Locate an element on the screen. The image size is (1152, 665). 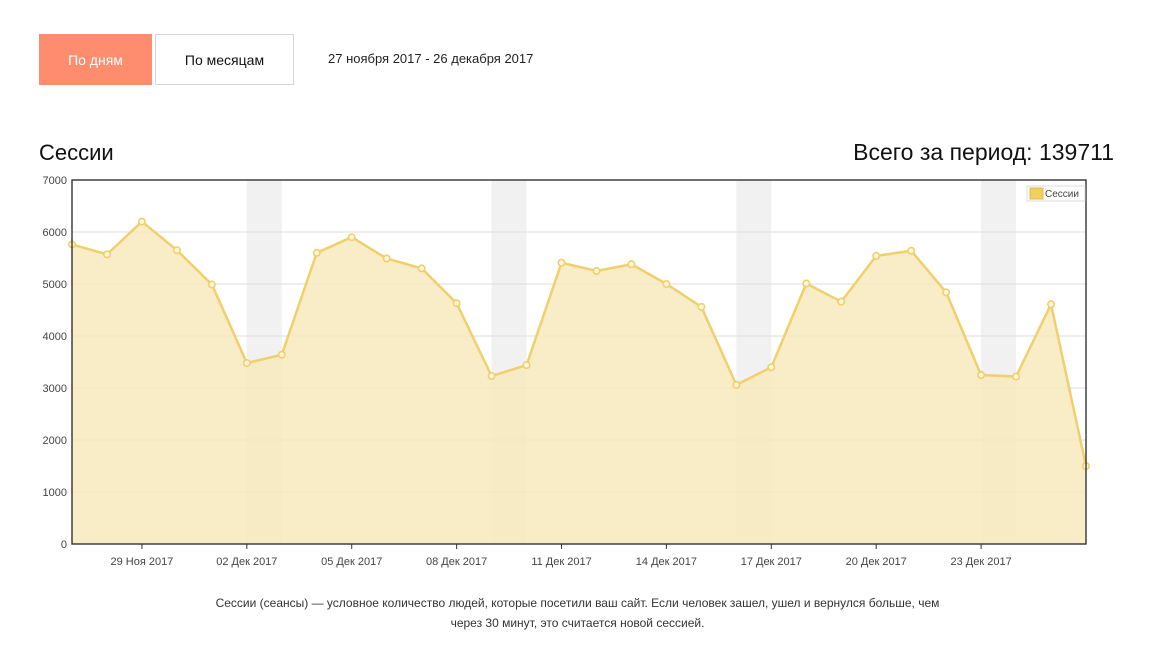
x-tick-label: 02 Дек 2017 is located at coordinates (246, 562).